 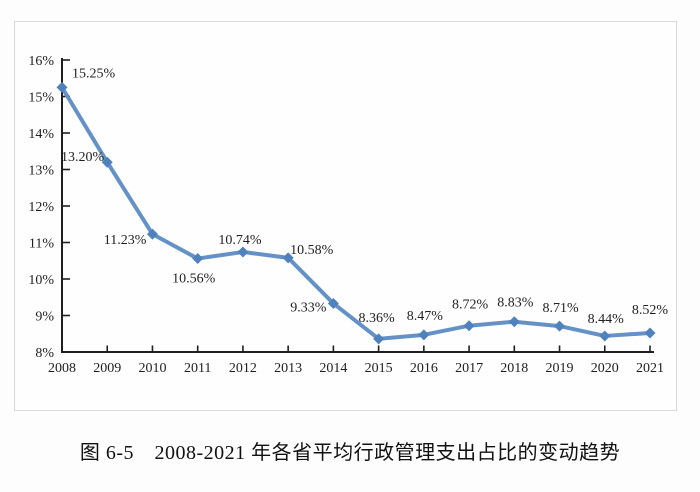 I want to click on x-tick-label: 2015, so click(x=379, y=368).